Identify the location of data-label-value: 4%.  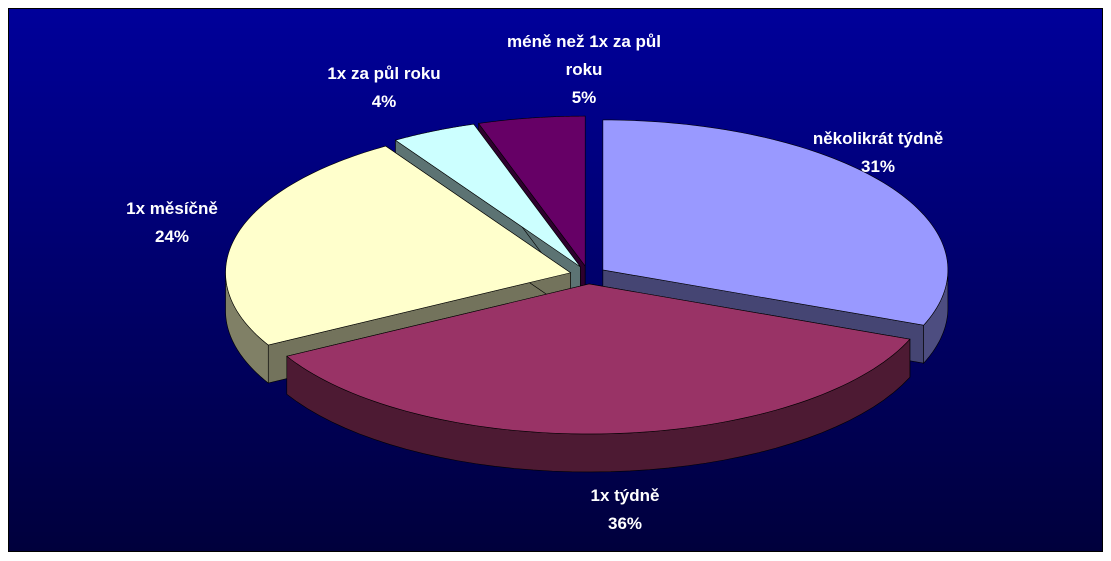
(384, 101).